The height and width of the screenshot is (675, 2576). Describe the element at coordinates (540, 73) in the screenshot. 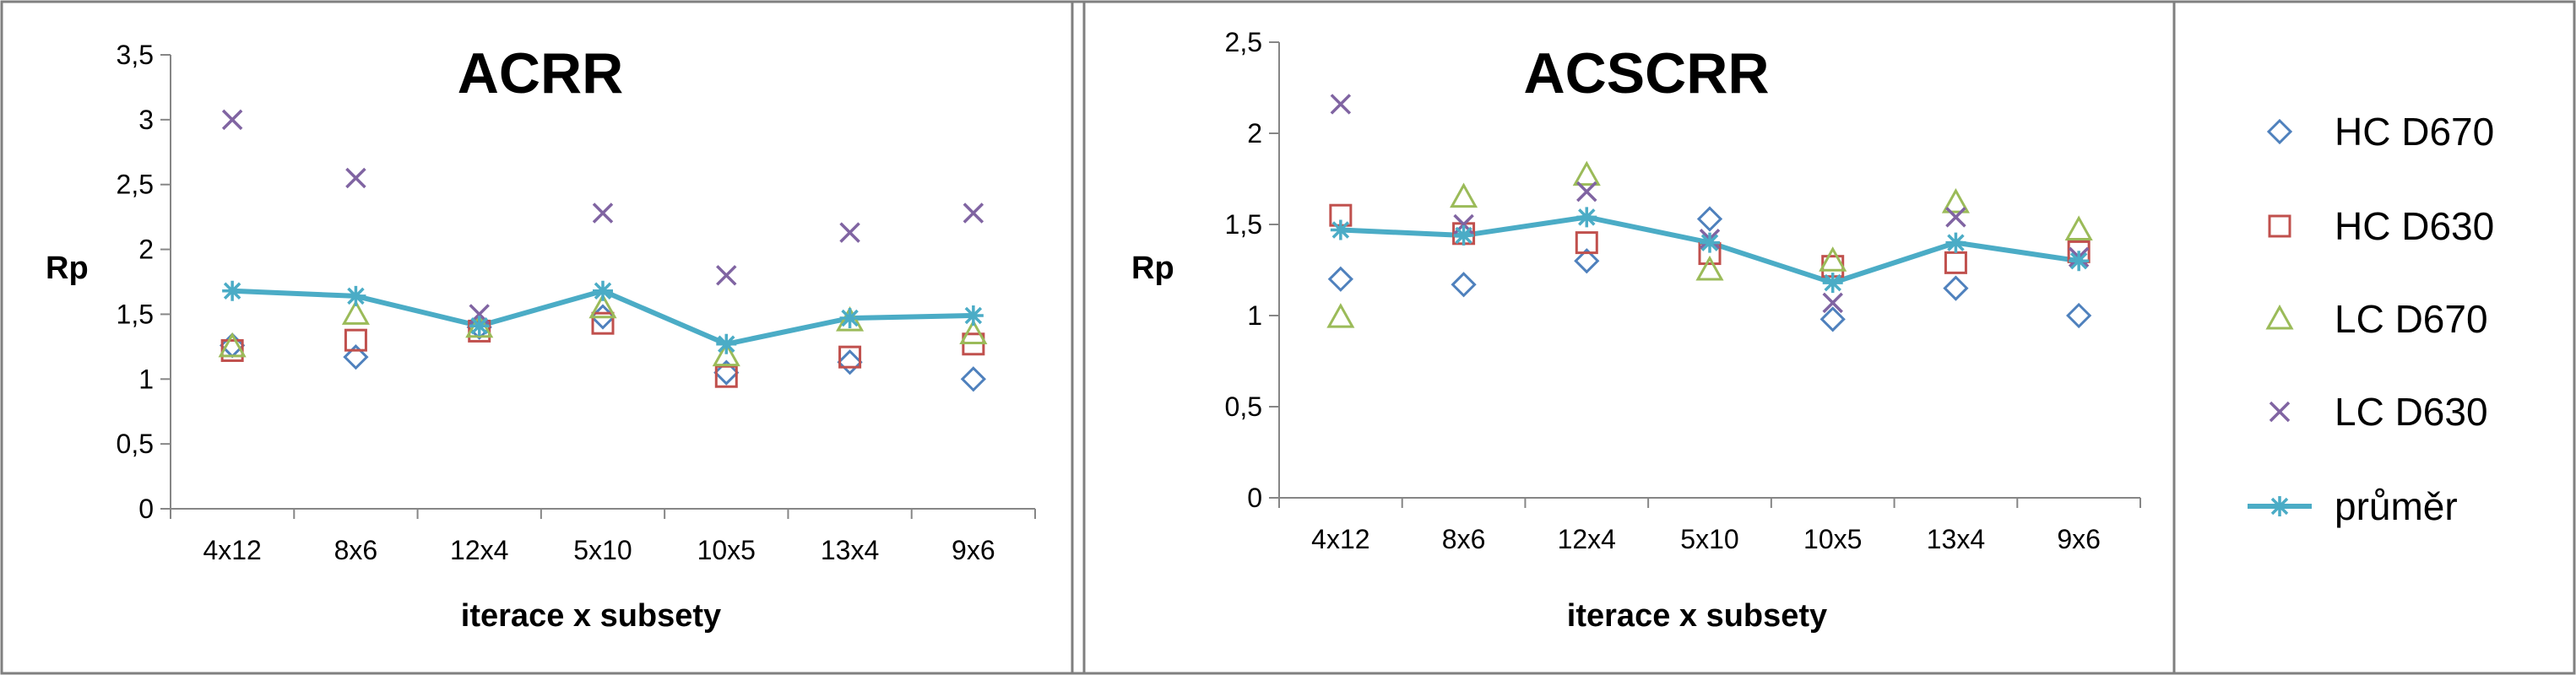

I see `chart-title: ACRR` at that location.